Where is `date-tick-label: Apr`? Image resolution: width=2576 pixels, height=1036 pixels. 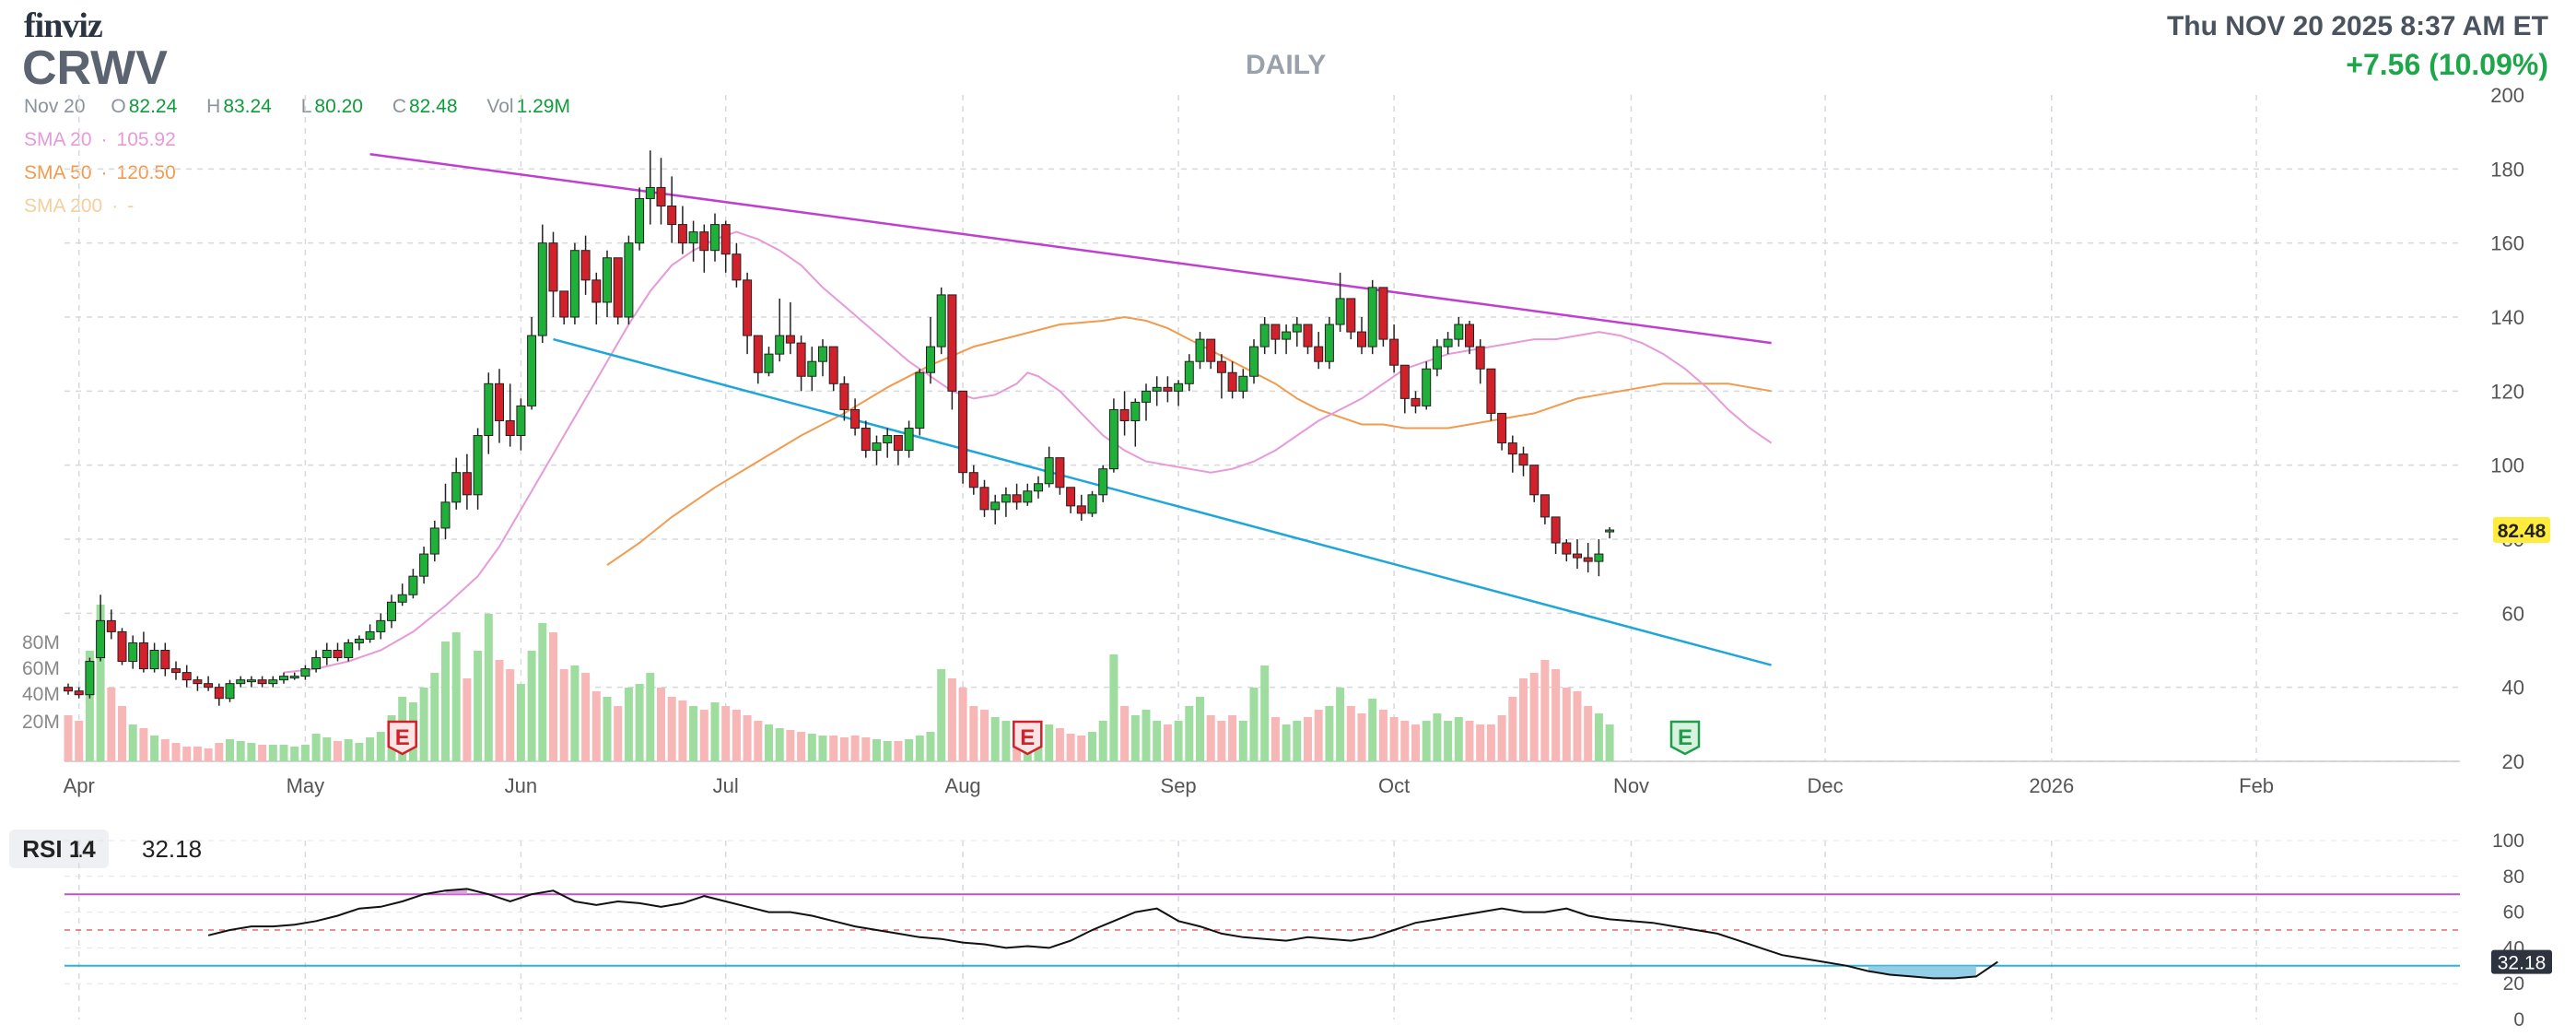
date-tick-label: Apr is located at coordinates (79, 786).